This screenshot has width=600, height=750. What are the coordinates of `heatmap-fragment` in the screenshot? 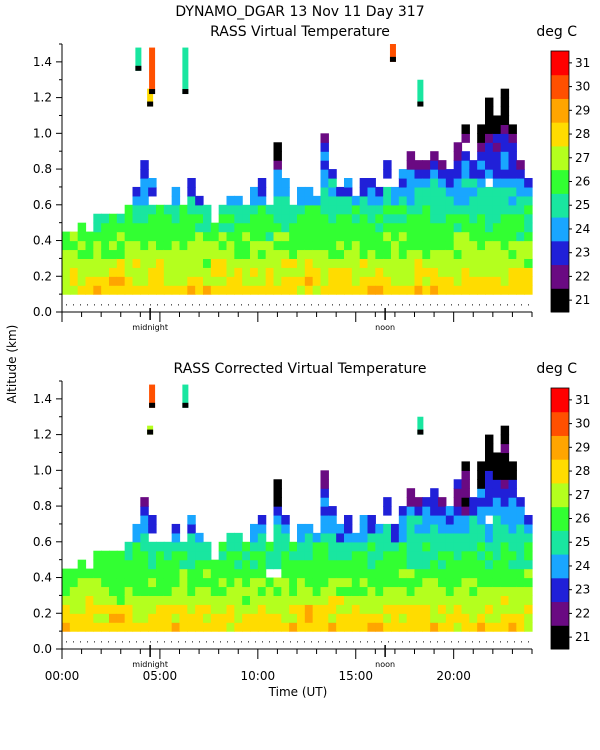 It's located at (185, 71).